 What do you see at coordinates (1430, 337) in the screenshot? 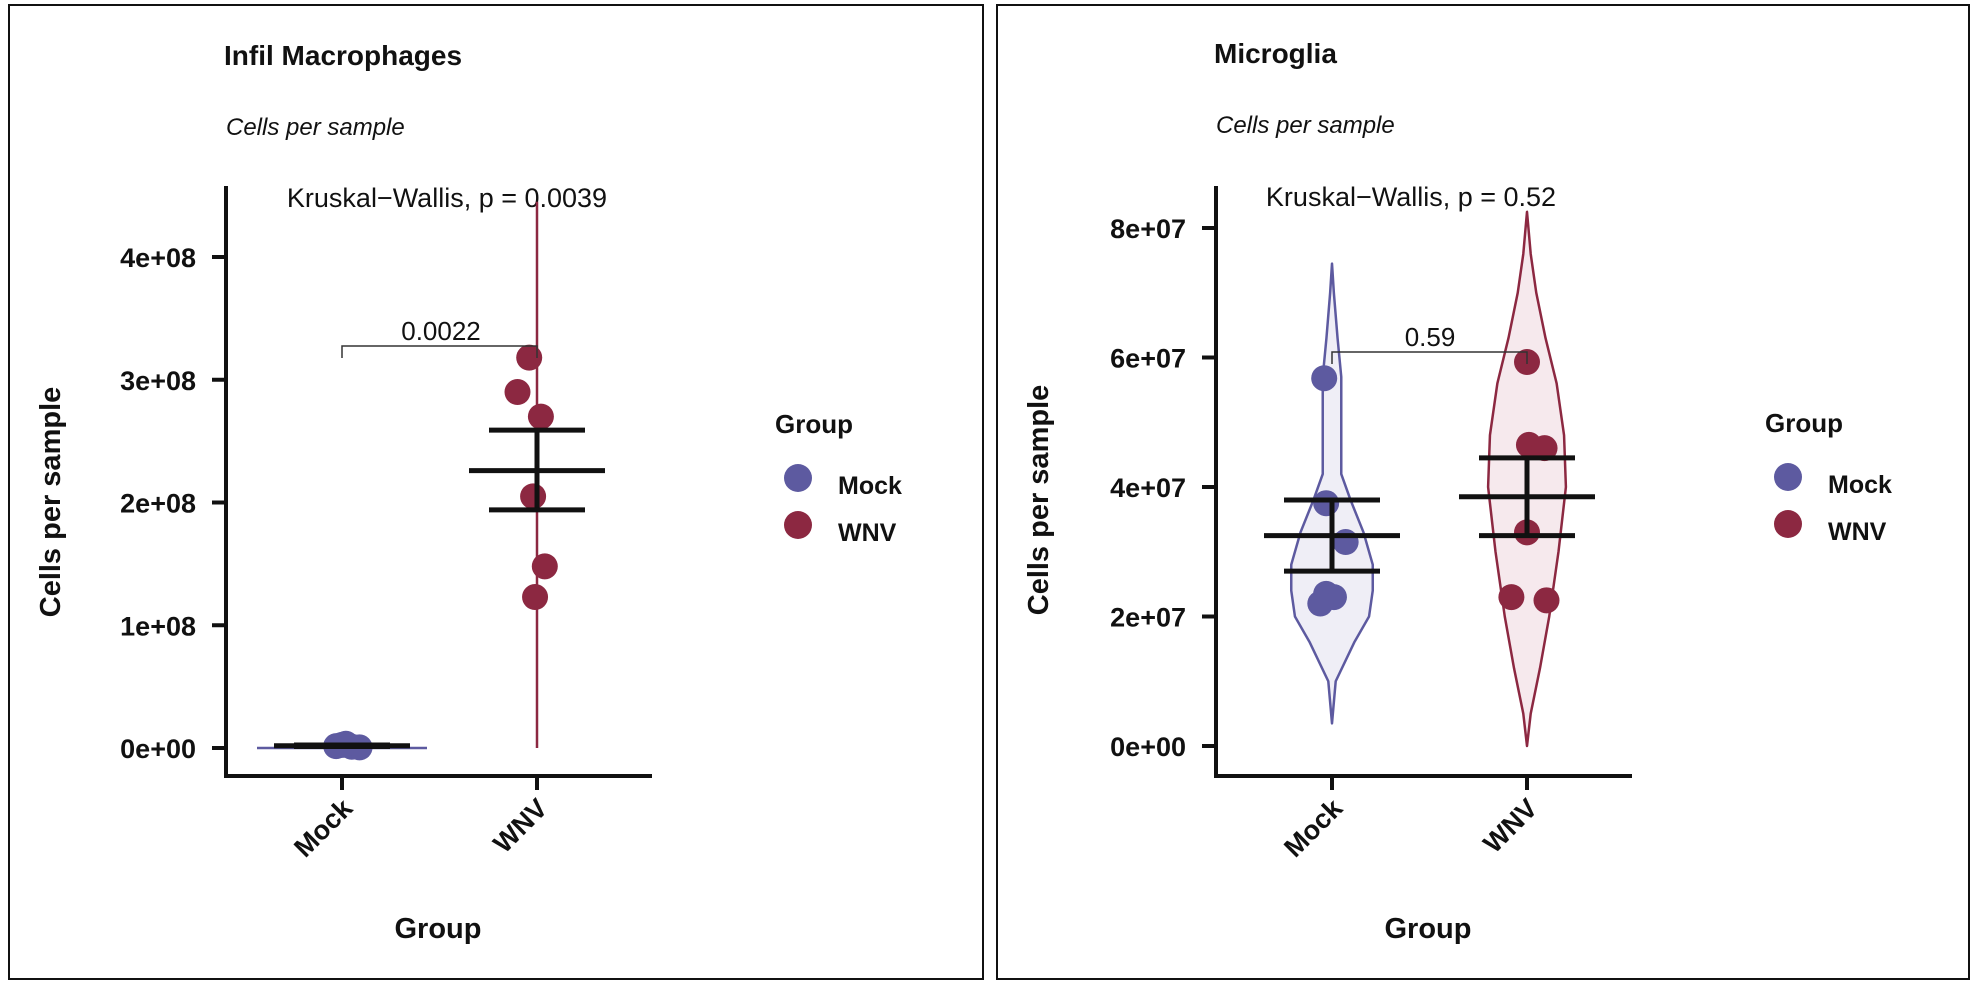
I see `pairwise-p-label: 0.59` at bounding box center [1430, 337].